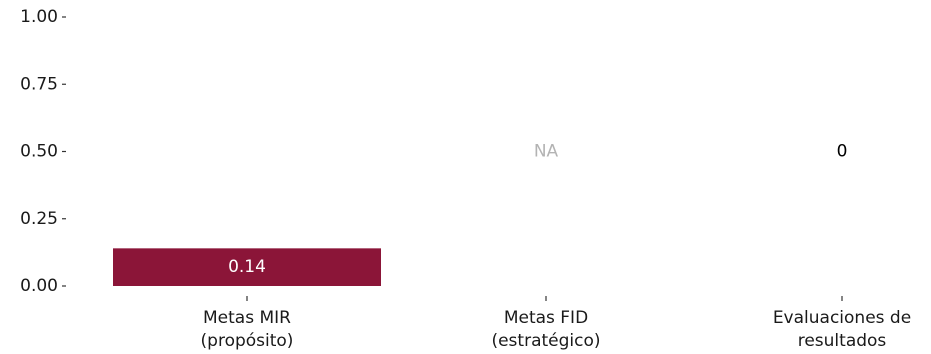 This screenshot has width=931, height=354. What do you see at coordinates (842, 152) in the screenshot?
I see `data-label: 0` at bounding box center [842, 152].